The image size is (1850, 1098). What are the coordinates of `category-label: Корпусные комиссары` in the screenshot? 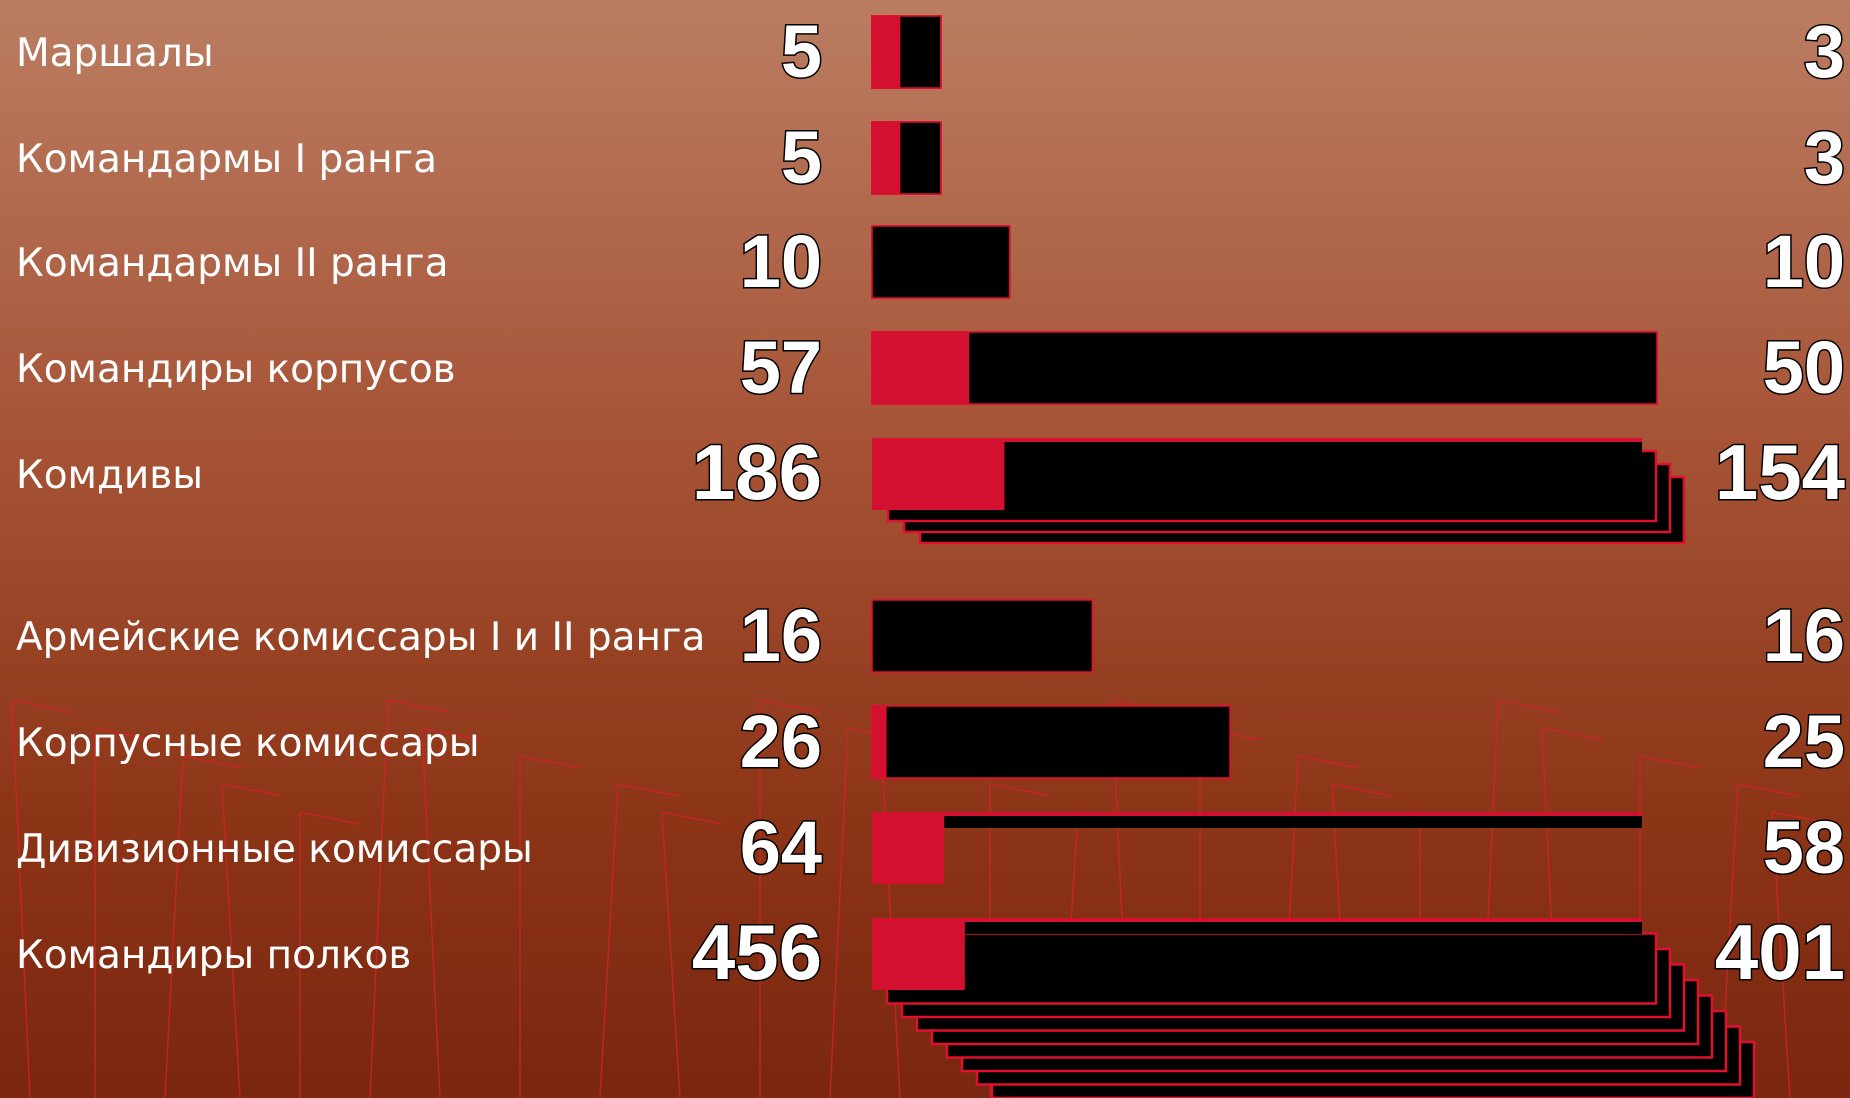 It's located at (248, 743).